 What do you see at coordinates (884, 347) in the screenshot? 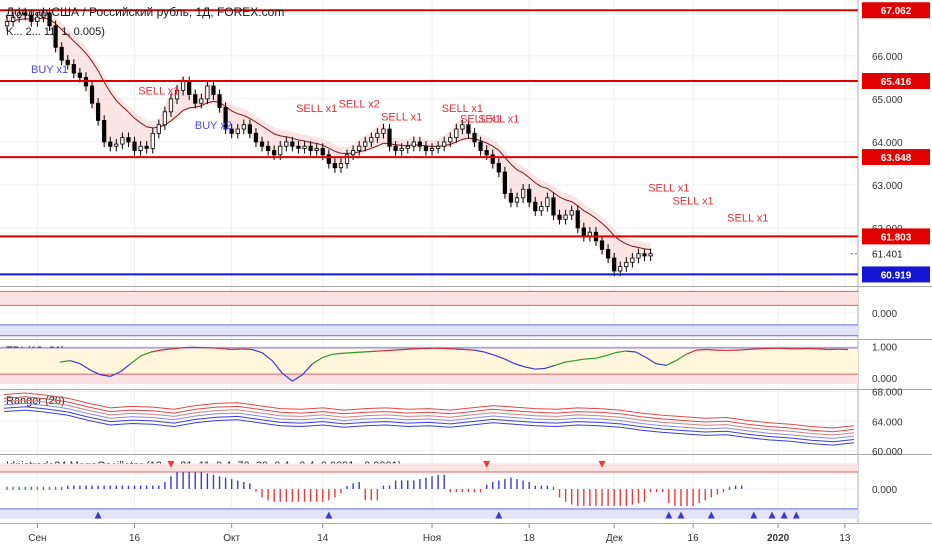
I see `y-tick-label: 1.000` at bounding box center [884, 347].